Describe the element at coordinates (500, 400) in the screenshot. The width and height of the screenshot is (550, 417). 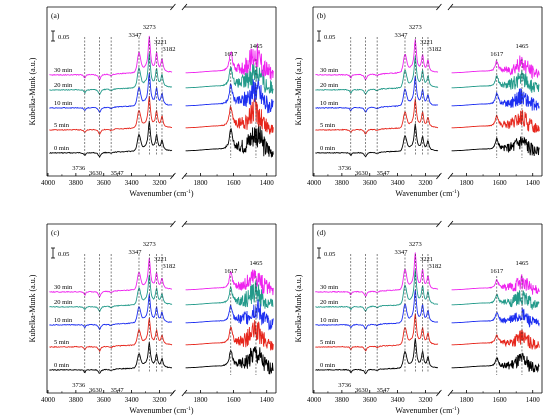
I see `x-tick-label: 1600` at that location.